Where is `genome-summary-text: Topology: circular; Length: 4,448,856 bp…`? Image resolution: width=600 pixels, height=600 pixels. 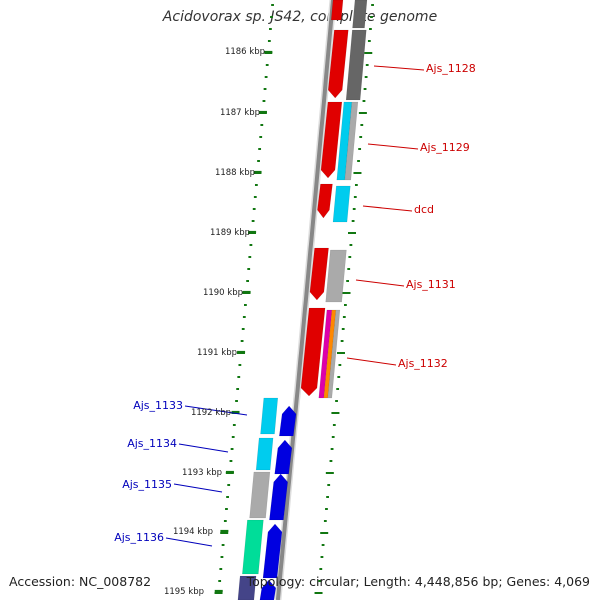
genome-summary-text: Topology: circular; Length: 4,448,856 bp… is located at coordinates (418, 581).